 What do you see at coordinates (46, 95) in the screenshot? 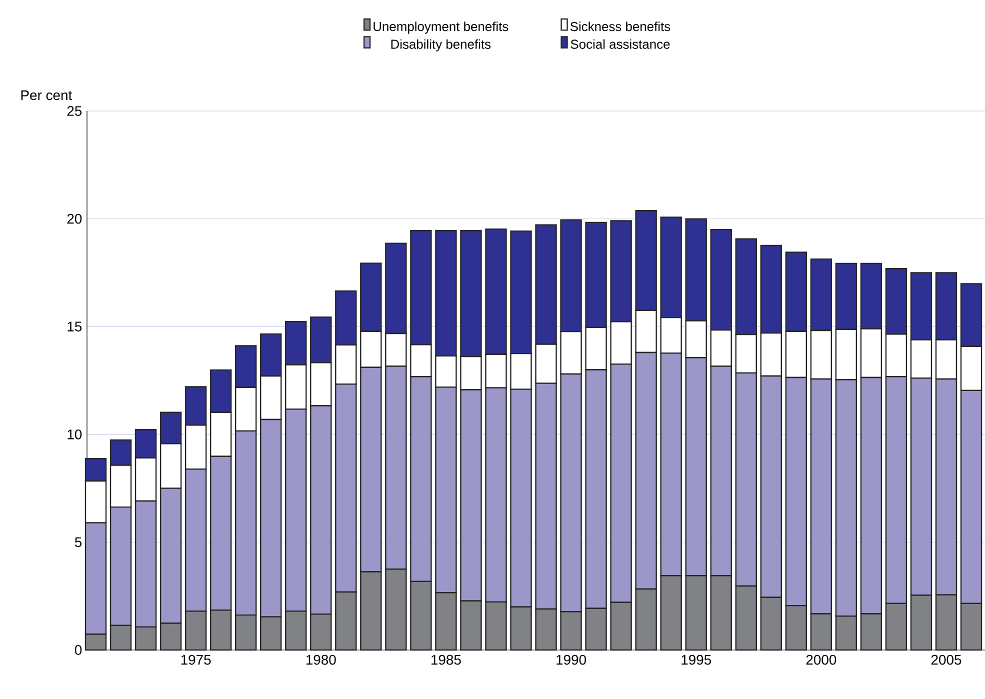
I see `y-axis-title: Per cent` at bounding box center [46, 95].